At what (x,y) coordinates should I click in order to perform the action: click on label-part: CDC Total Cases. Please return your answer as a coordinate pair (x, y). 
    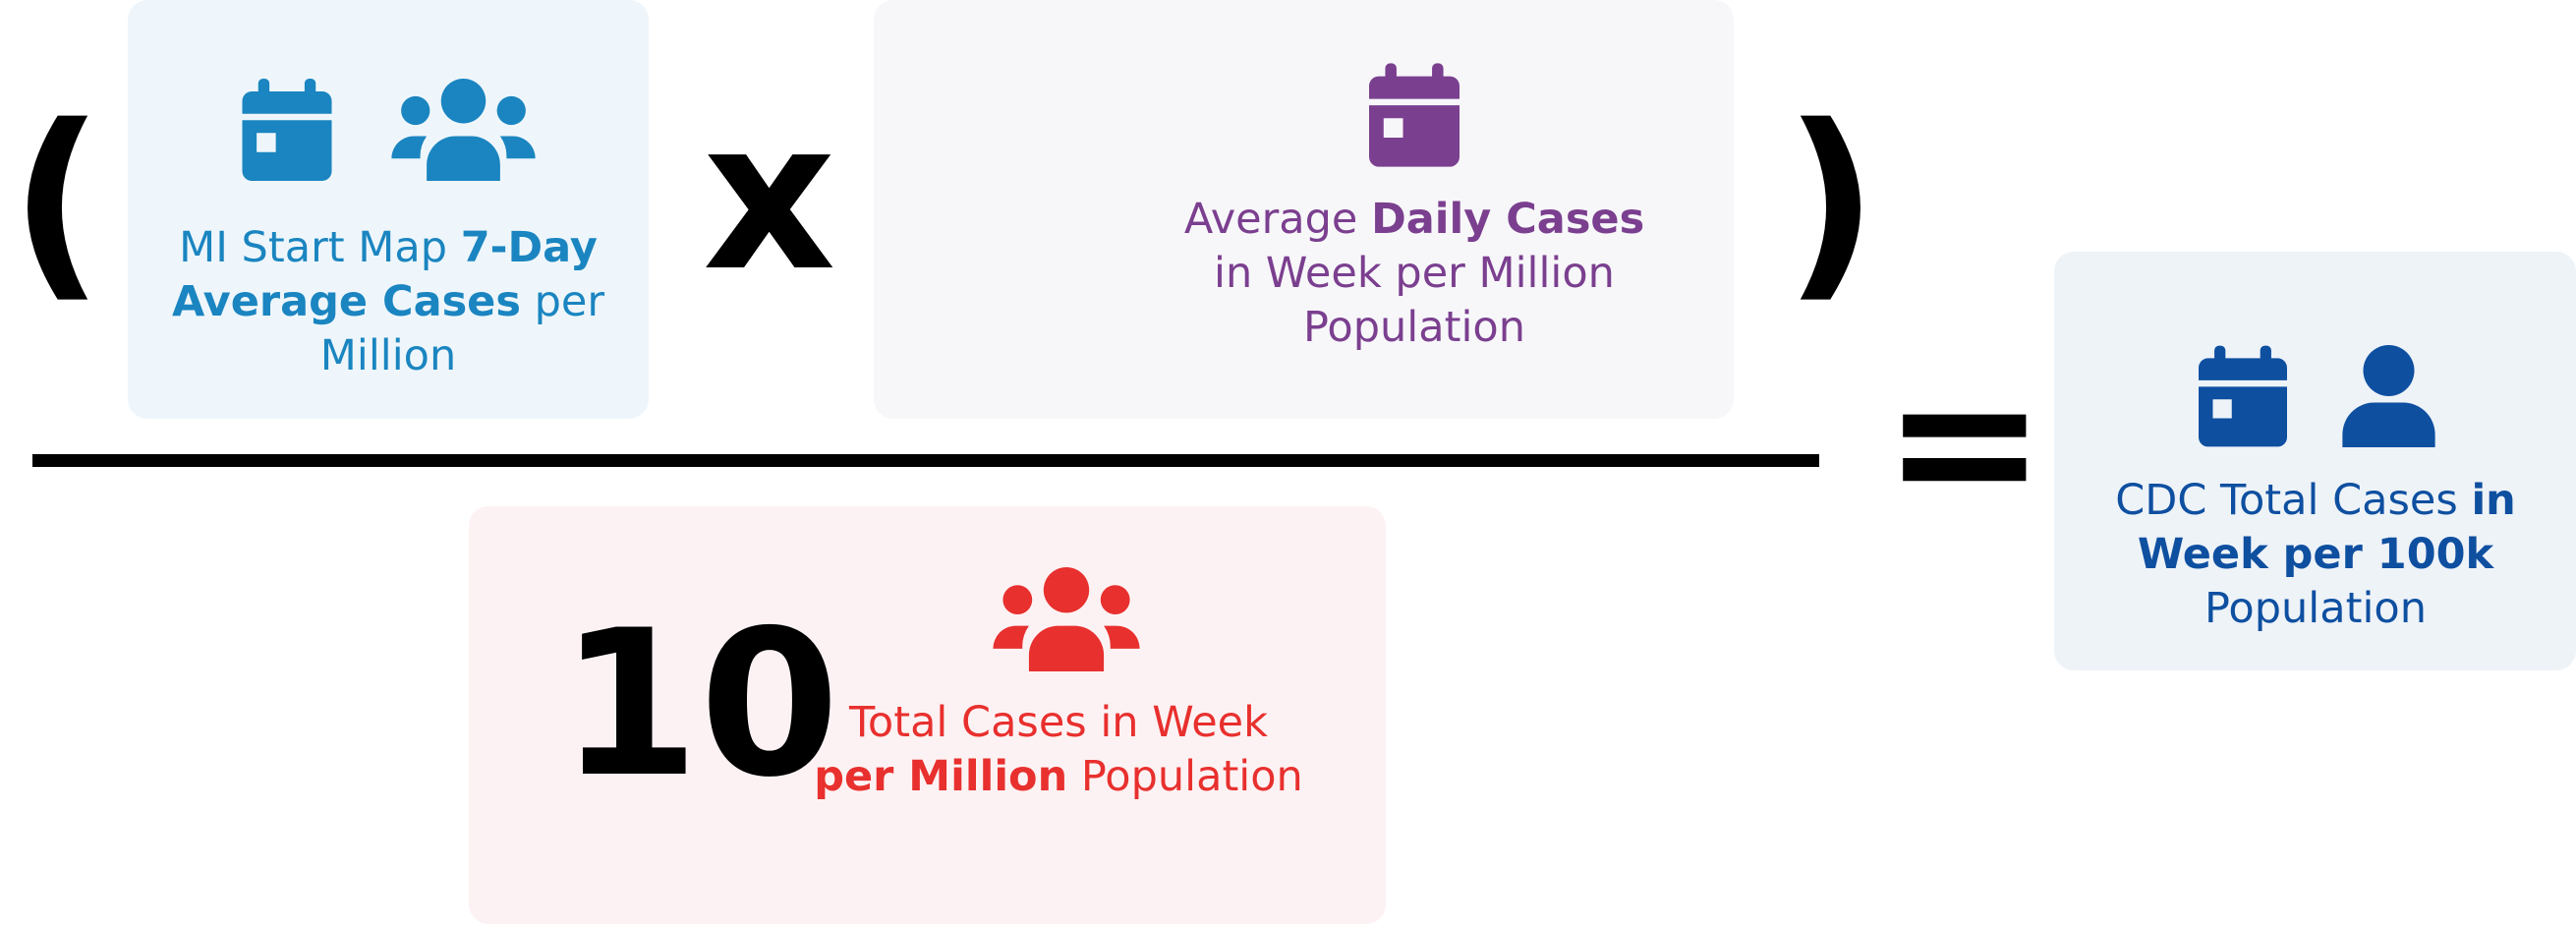
    Looking at the image, I should click on (2287, 500).